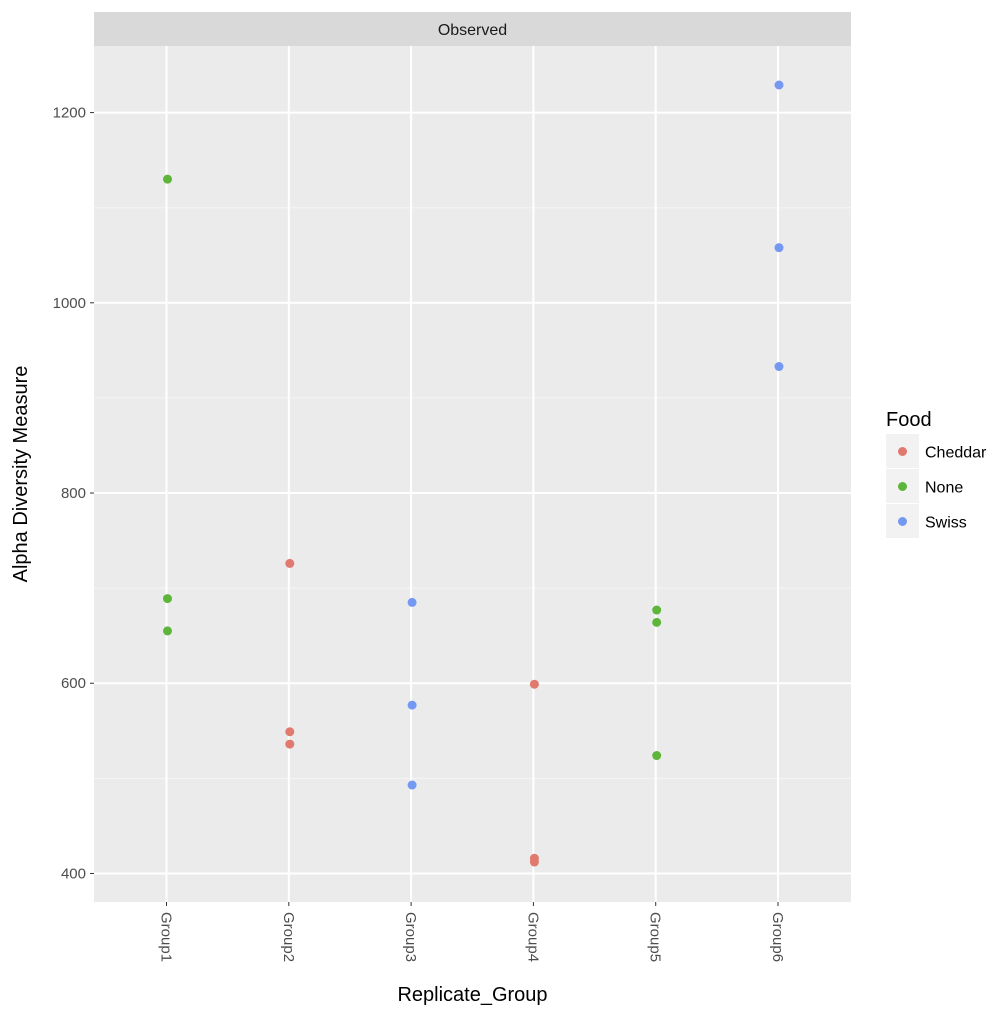 Image resolution: width=1000 pixels, height=1022 pixels. What do you see at coordinates (166, 937) in the screenshot?
I see `x-tick-label: Group1` at bounding box center [166, 937].